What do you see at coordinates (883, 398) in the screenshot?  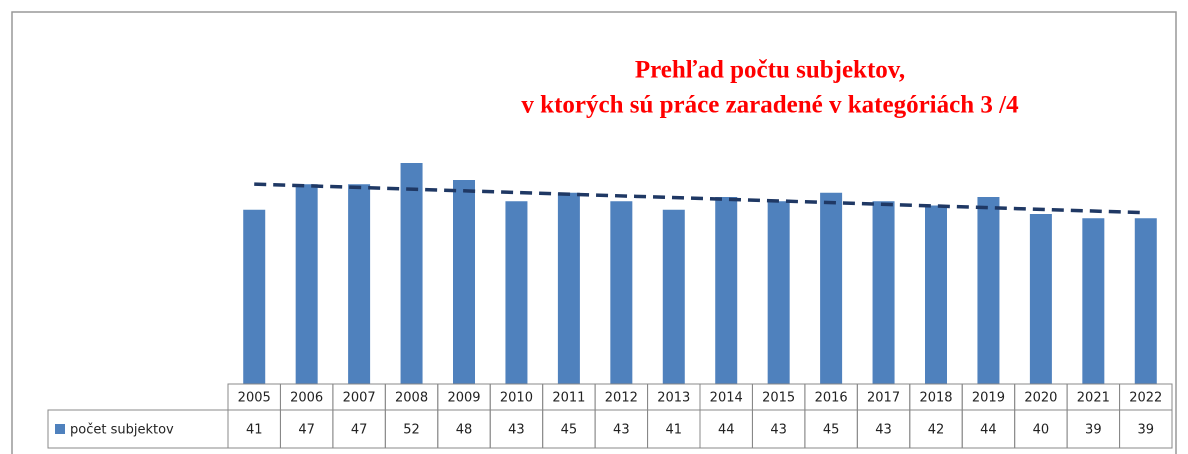 I see `x-tick-label: 2017` at bounding box center [883, 398].